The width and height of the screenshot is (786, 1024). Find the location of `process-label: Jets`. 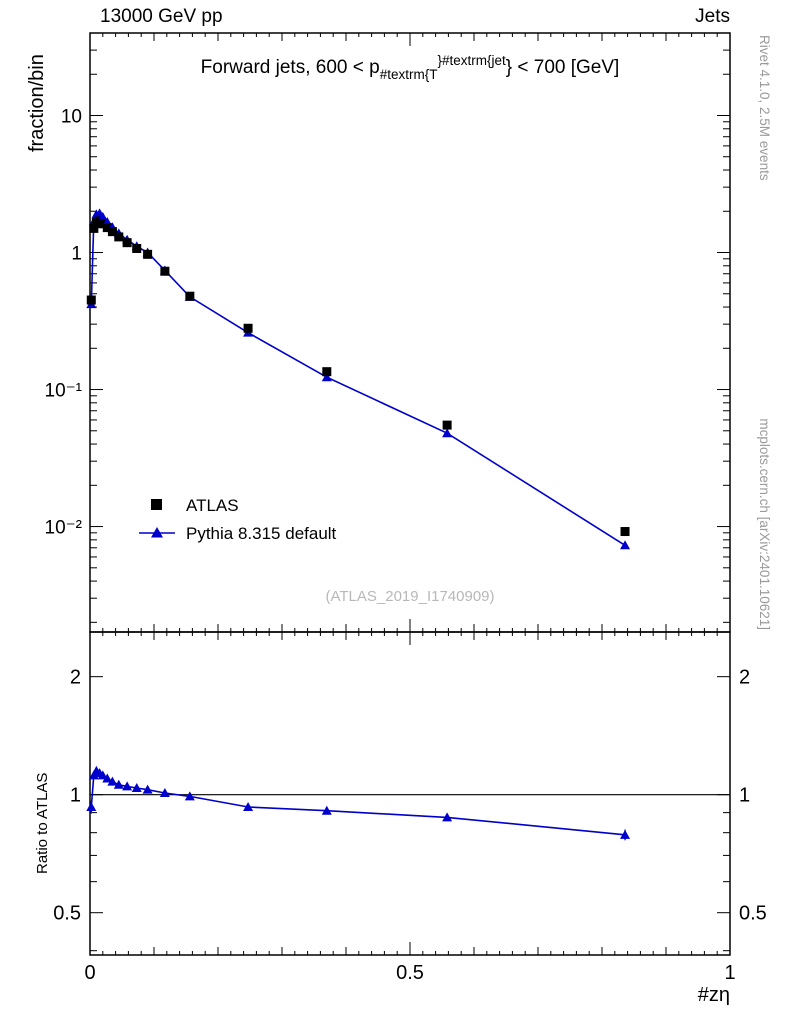

process-label: Jets is located at coordinates (712, 16).